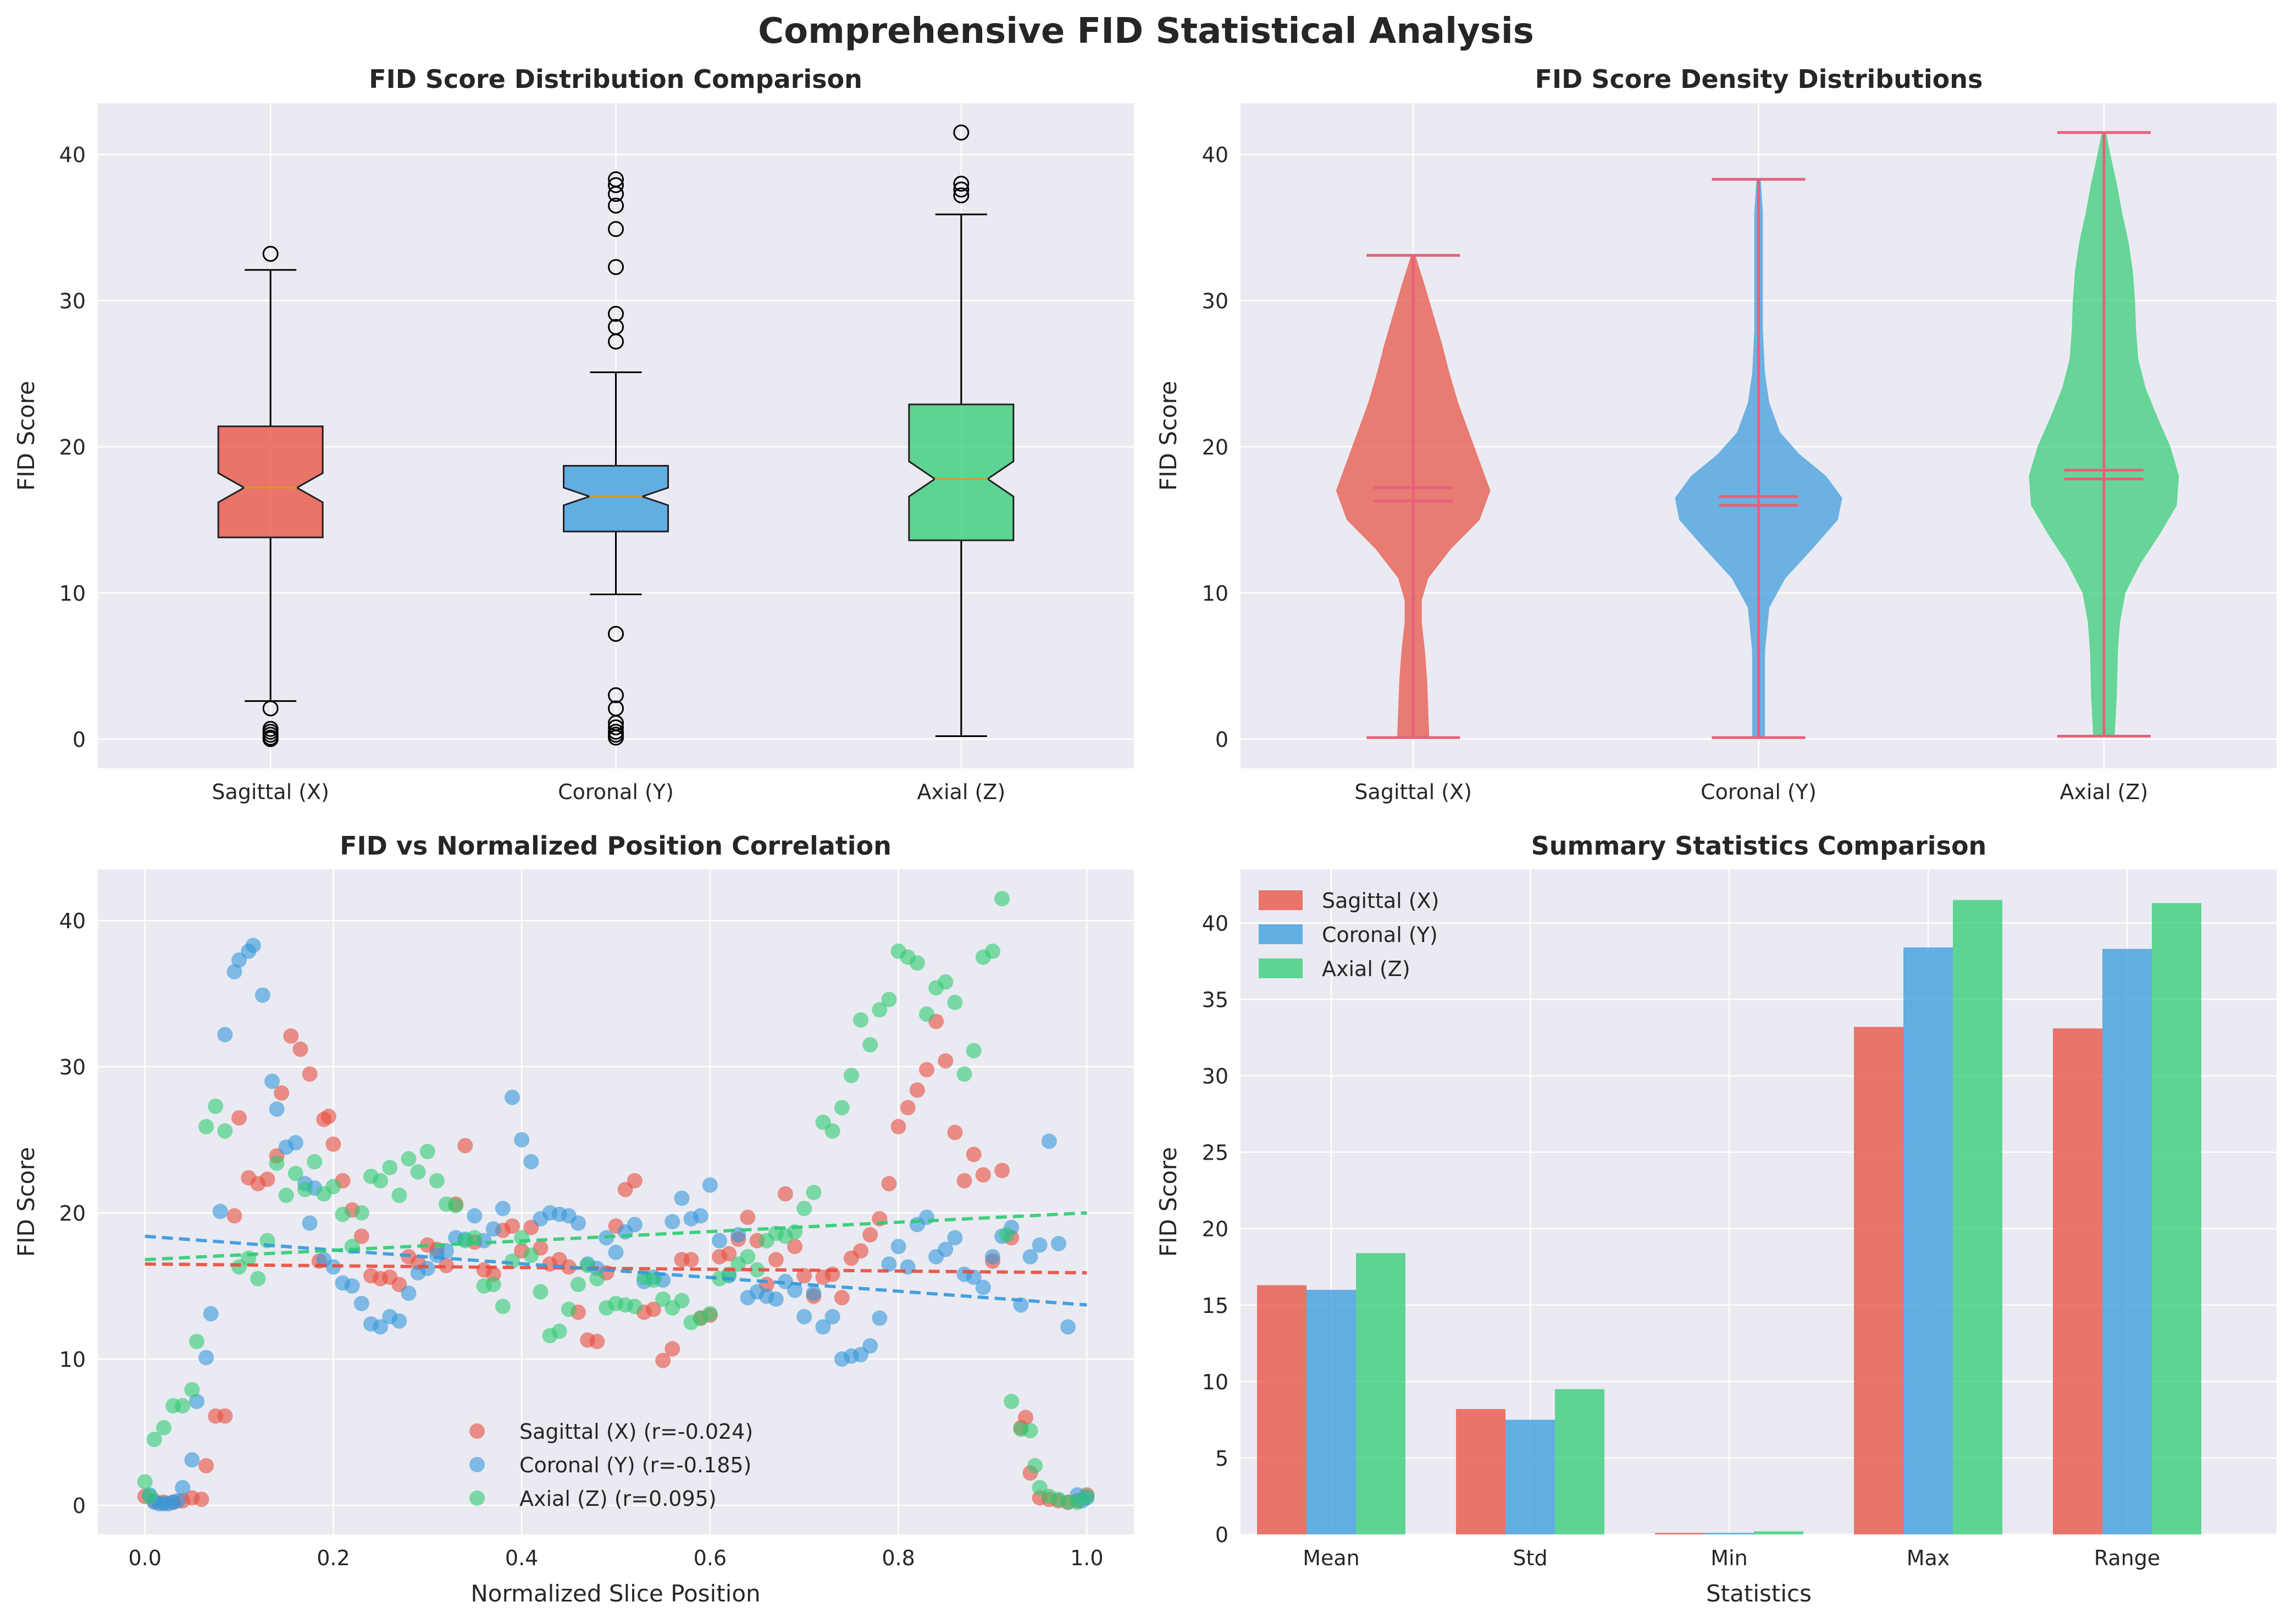 The width and height of the screenshot is (2292, 1624). Describe the element at coordinates (477, 1498) in the screenshot. I see `legend-marker-axial` at that location.